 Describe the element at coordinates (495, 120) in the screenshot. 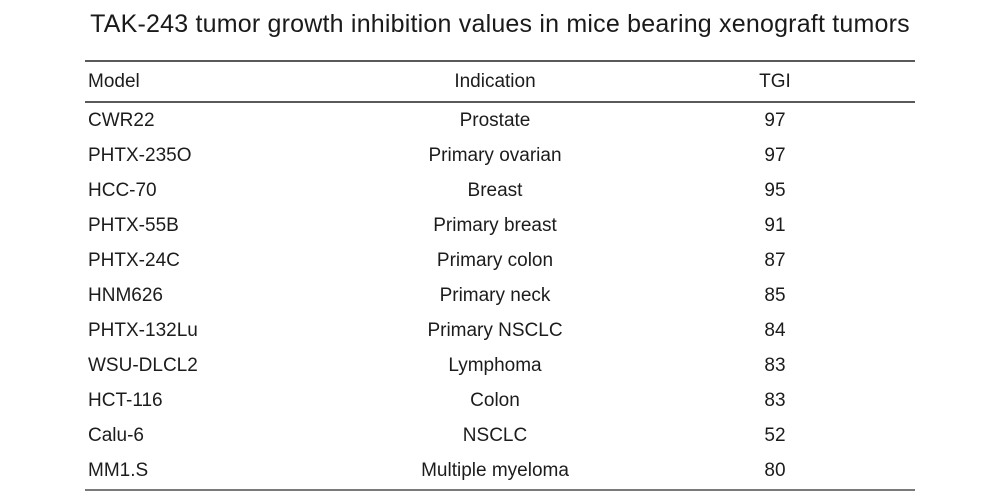

I see `indication-cell: Prostate` at that location.